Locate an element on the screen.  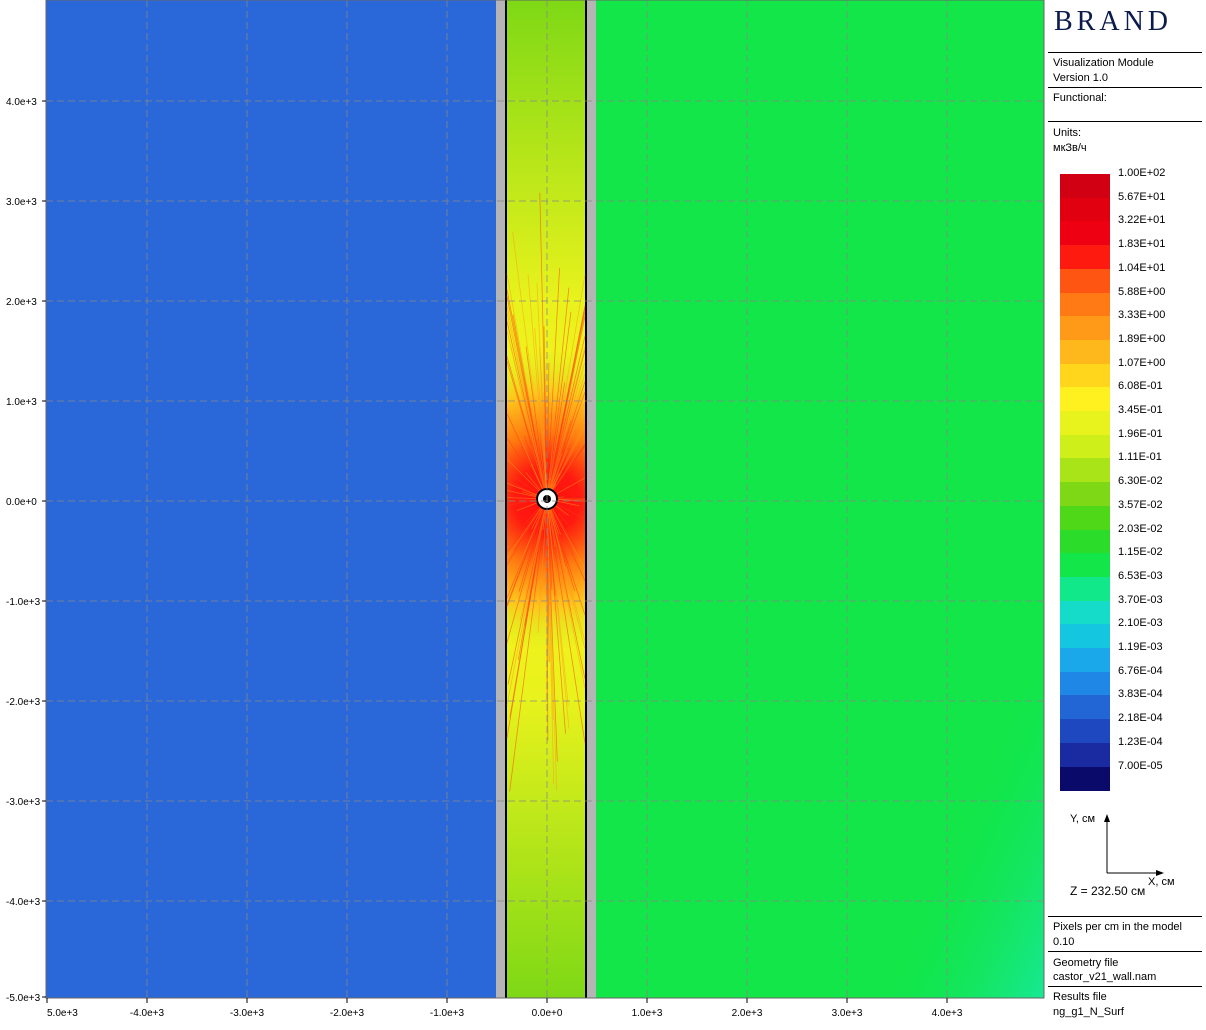
legend-label: 3.83E-04 is located at coordinates (1140, 694).